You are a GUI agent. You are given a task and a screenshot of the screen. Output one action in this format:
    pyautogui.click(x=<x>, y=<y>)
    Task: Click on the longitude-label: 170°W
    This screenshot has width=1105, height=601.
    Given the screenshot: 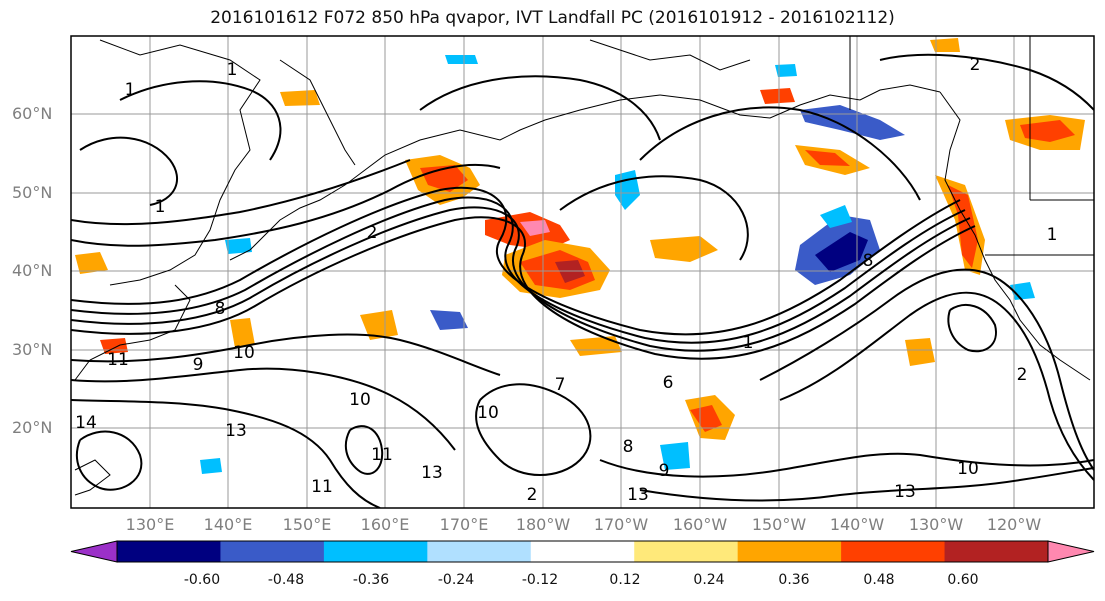 What is the action you would take?
    pyautogui.click(x=621, y=524)
    